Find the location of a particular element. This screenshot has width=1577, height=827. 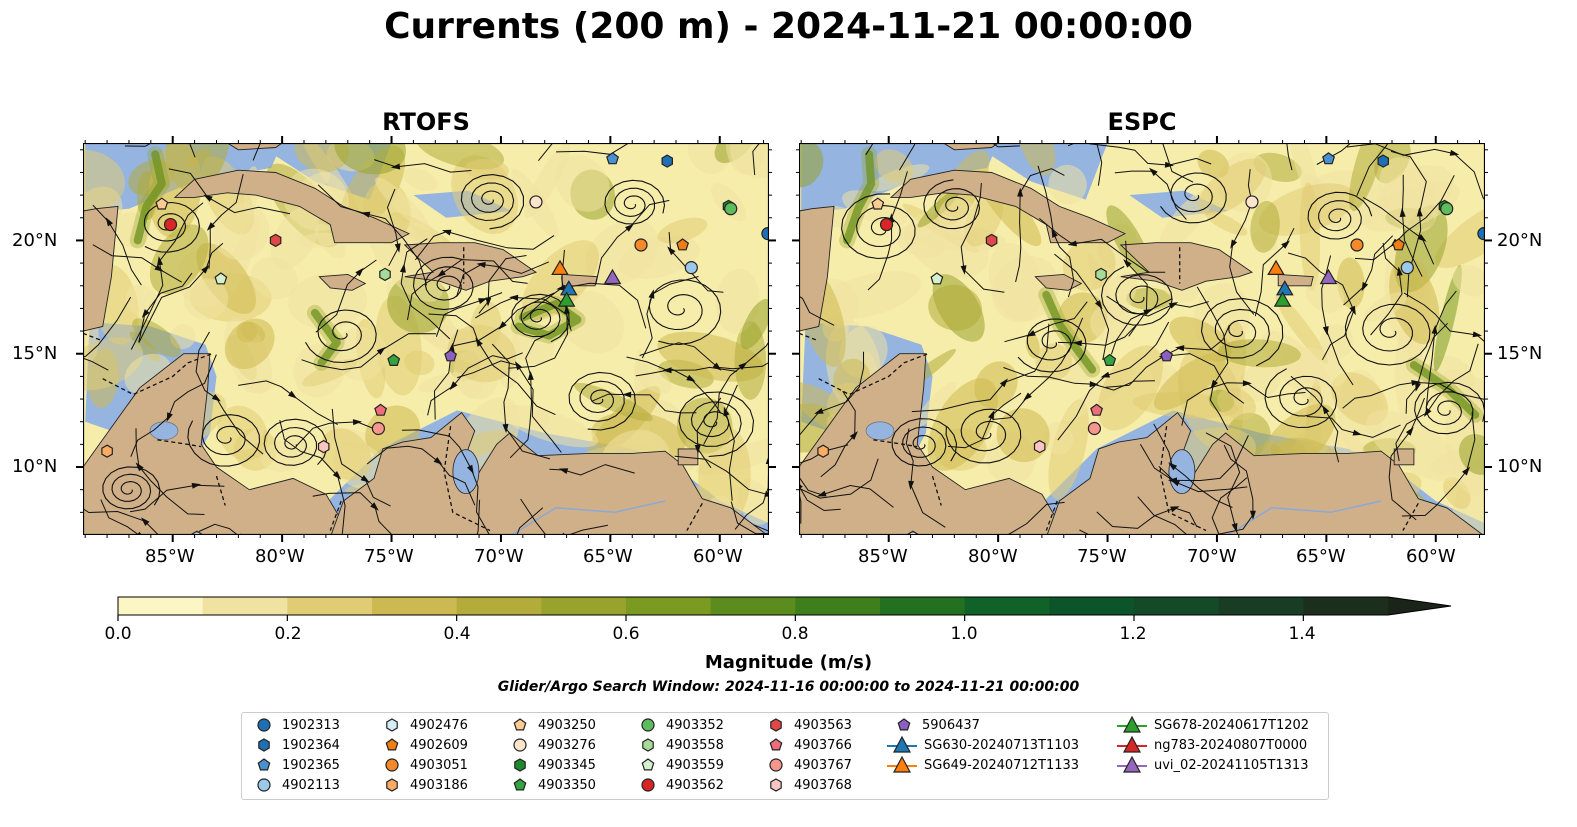

hispaniola-landmass is located at coordinates (470, 266).